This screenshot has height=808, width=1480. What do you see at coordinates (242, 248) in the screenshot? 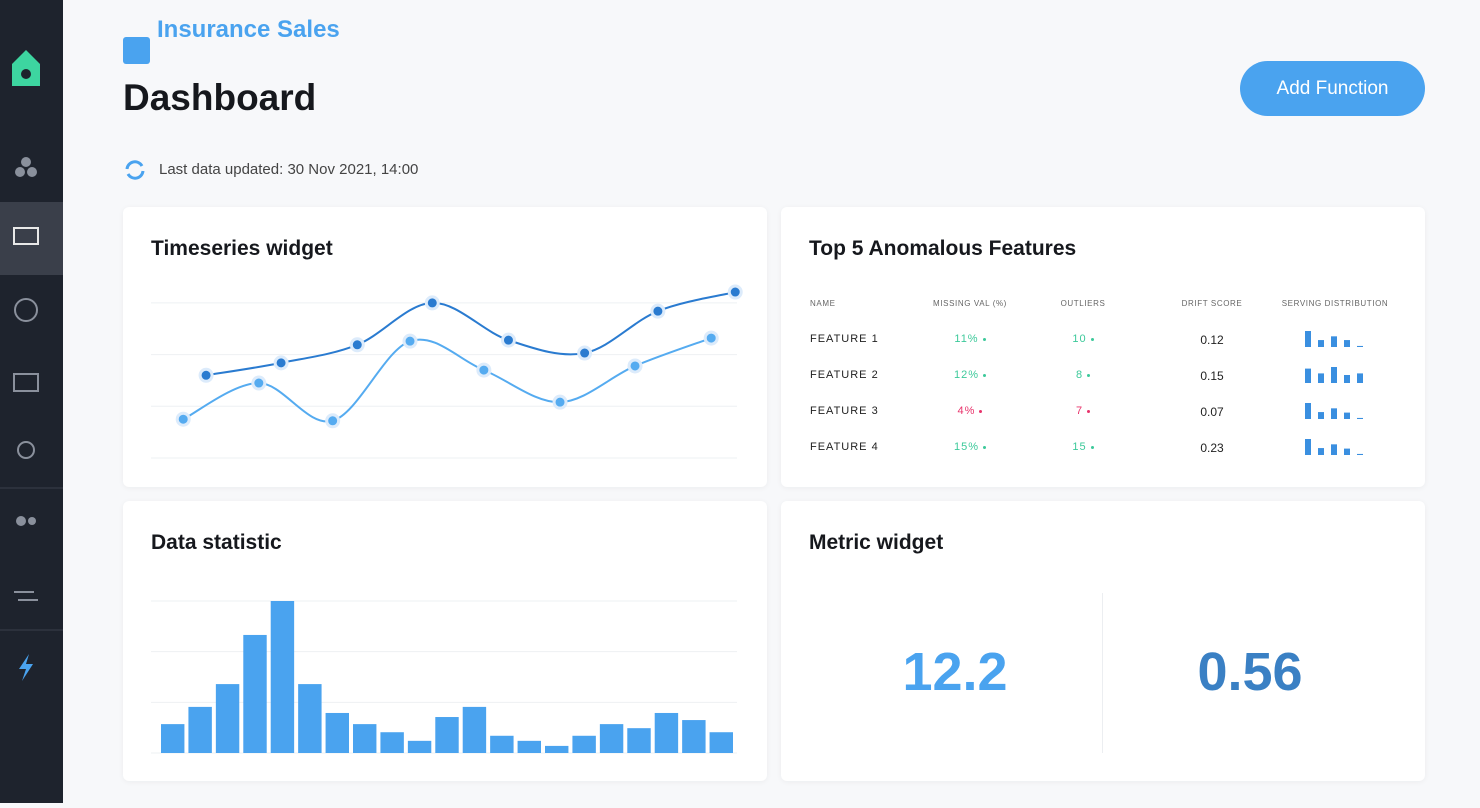
I see `card-title: Timeseries widget` at bounding box center [242, 248].